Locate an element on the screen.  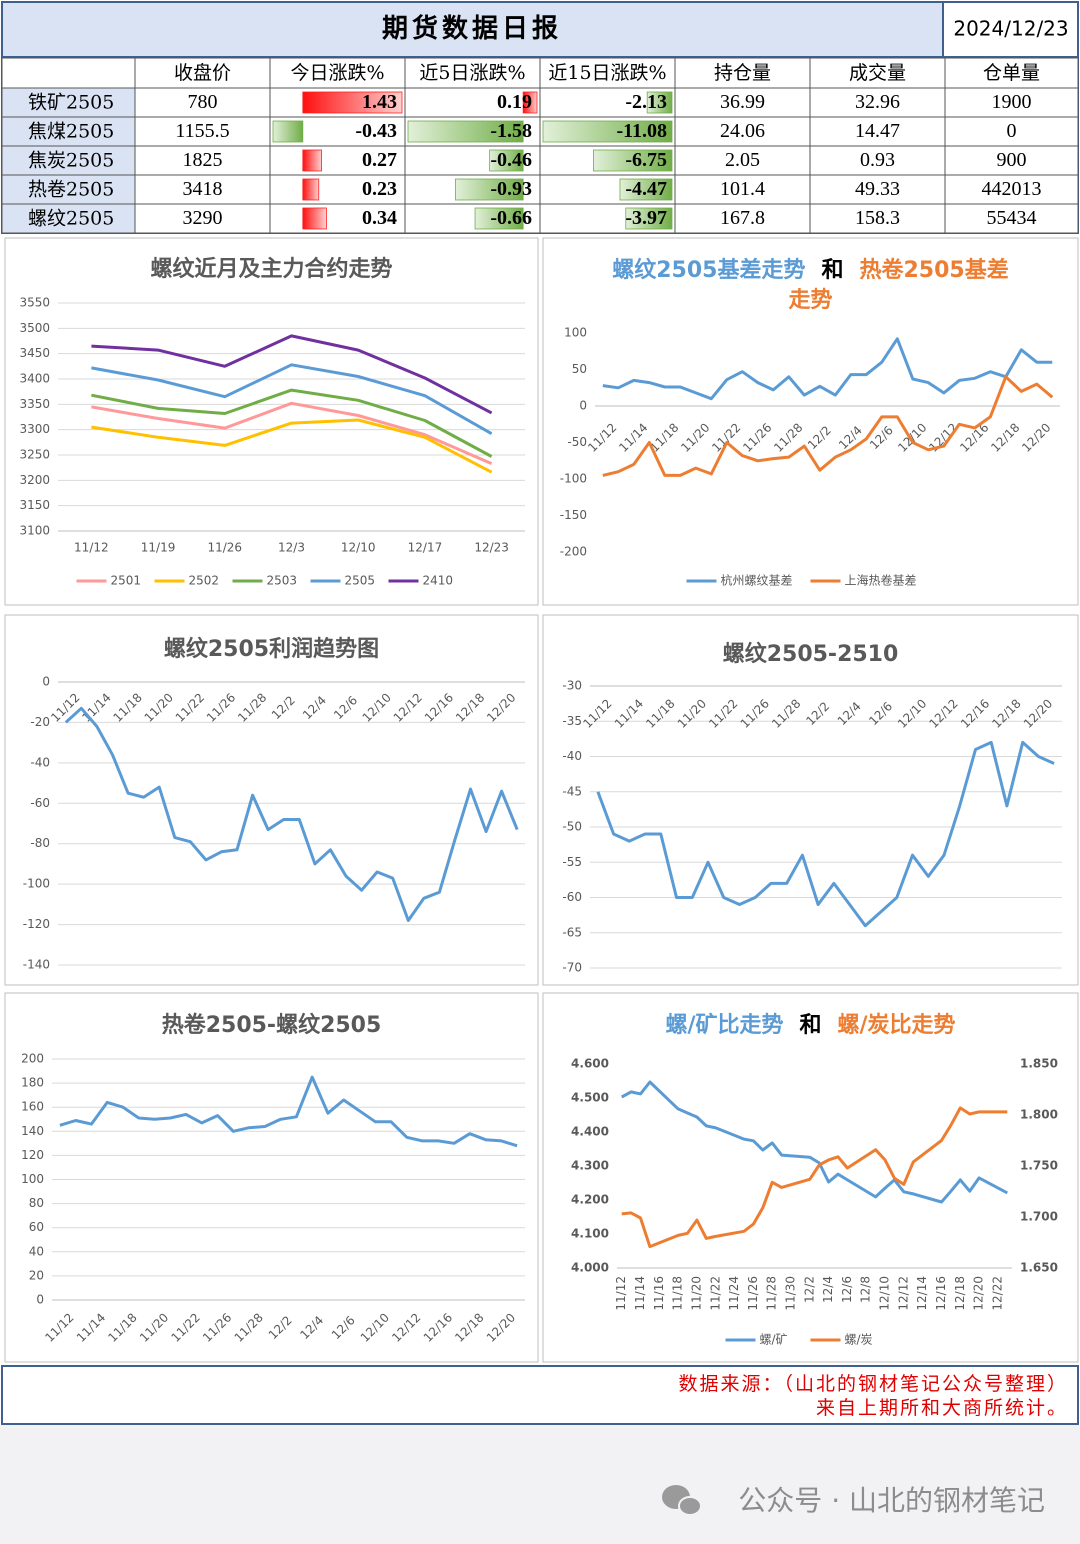
y-tick-label: -100 is located at coordinates (36, 884).